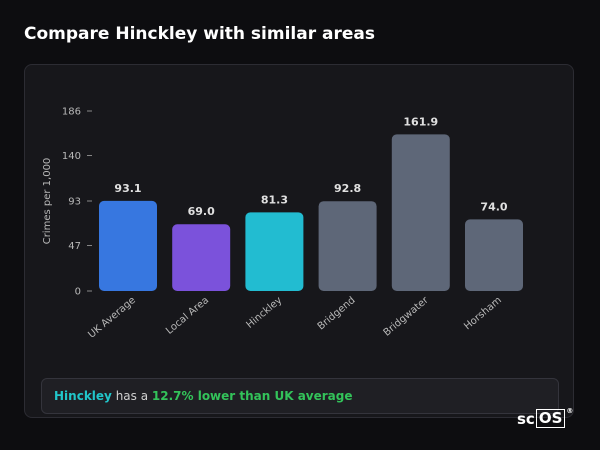 This screenshot has width=600, height=450. I want to click on summary-text: has a, so click(131, 396).